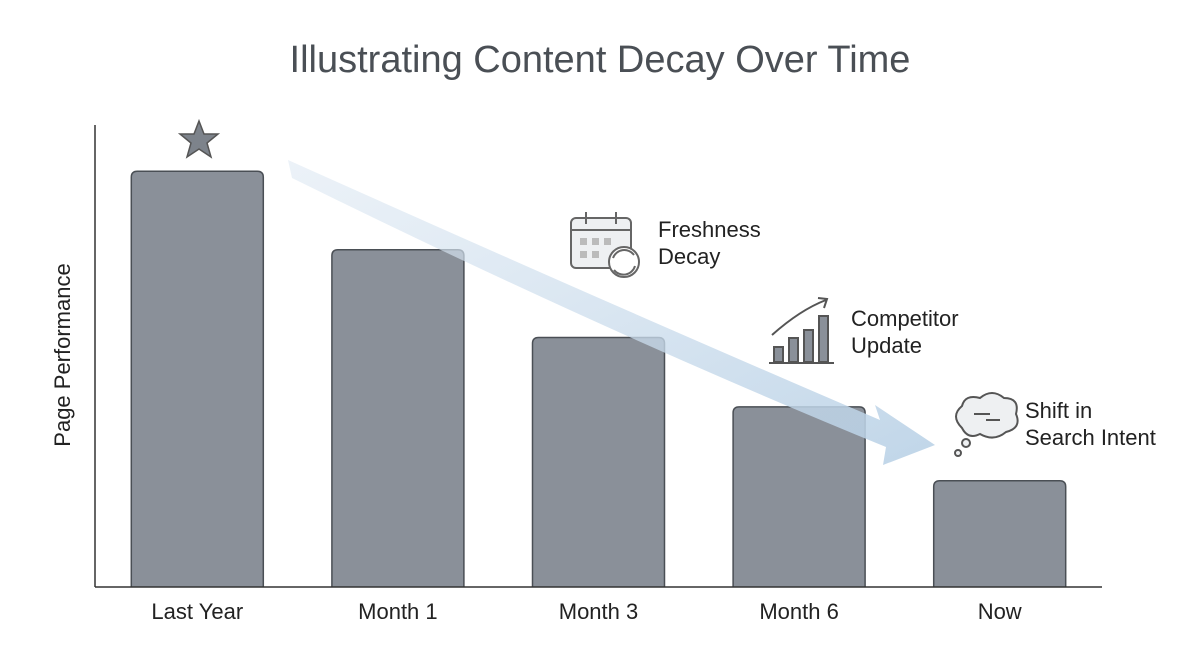  Describe the element at coordinates (599, 611) in the screenshot. I see `x-tick-label: Month 3` at that location.